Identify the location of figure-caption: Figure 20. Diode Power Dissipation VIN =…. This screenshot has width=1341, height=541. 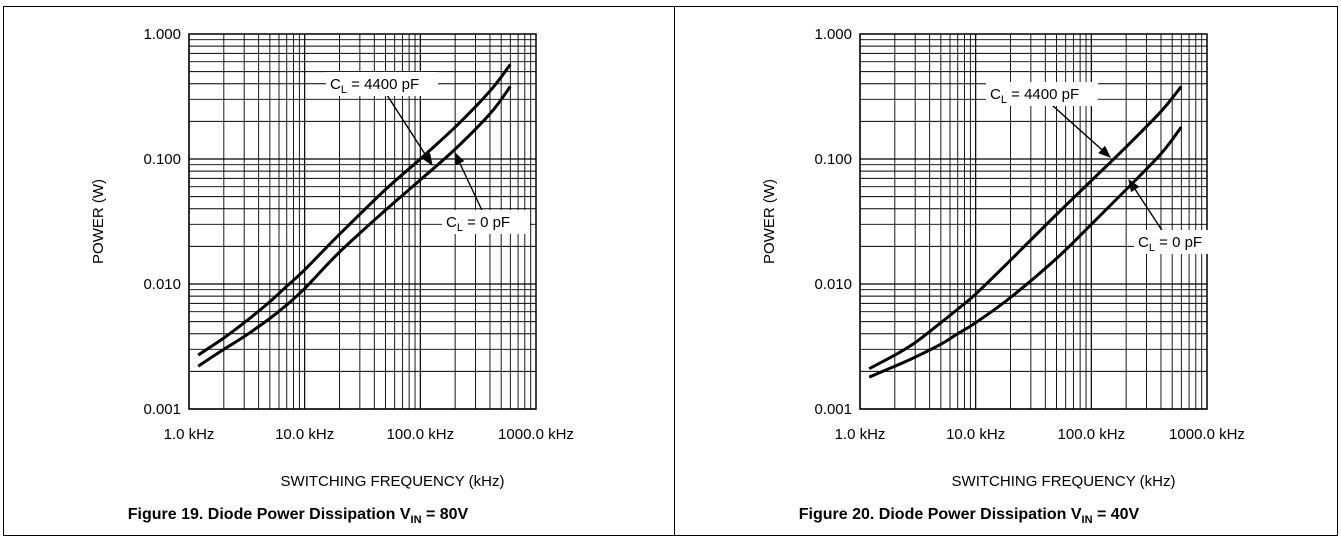
(969, 516).